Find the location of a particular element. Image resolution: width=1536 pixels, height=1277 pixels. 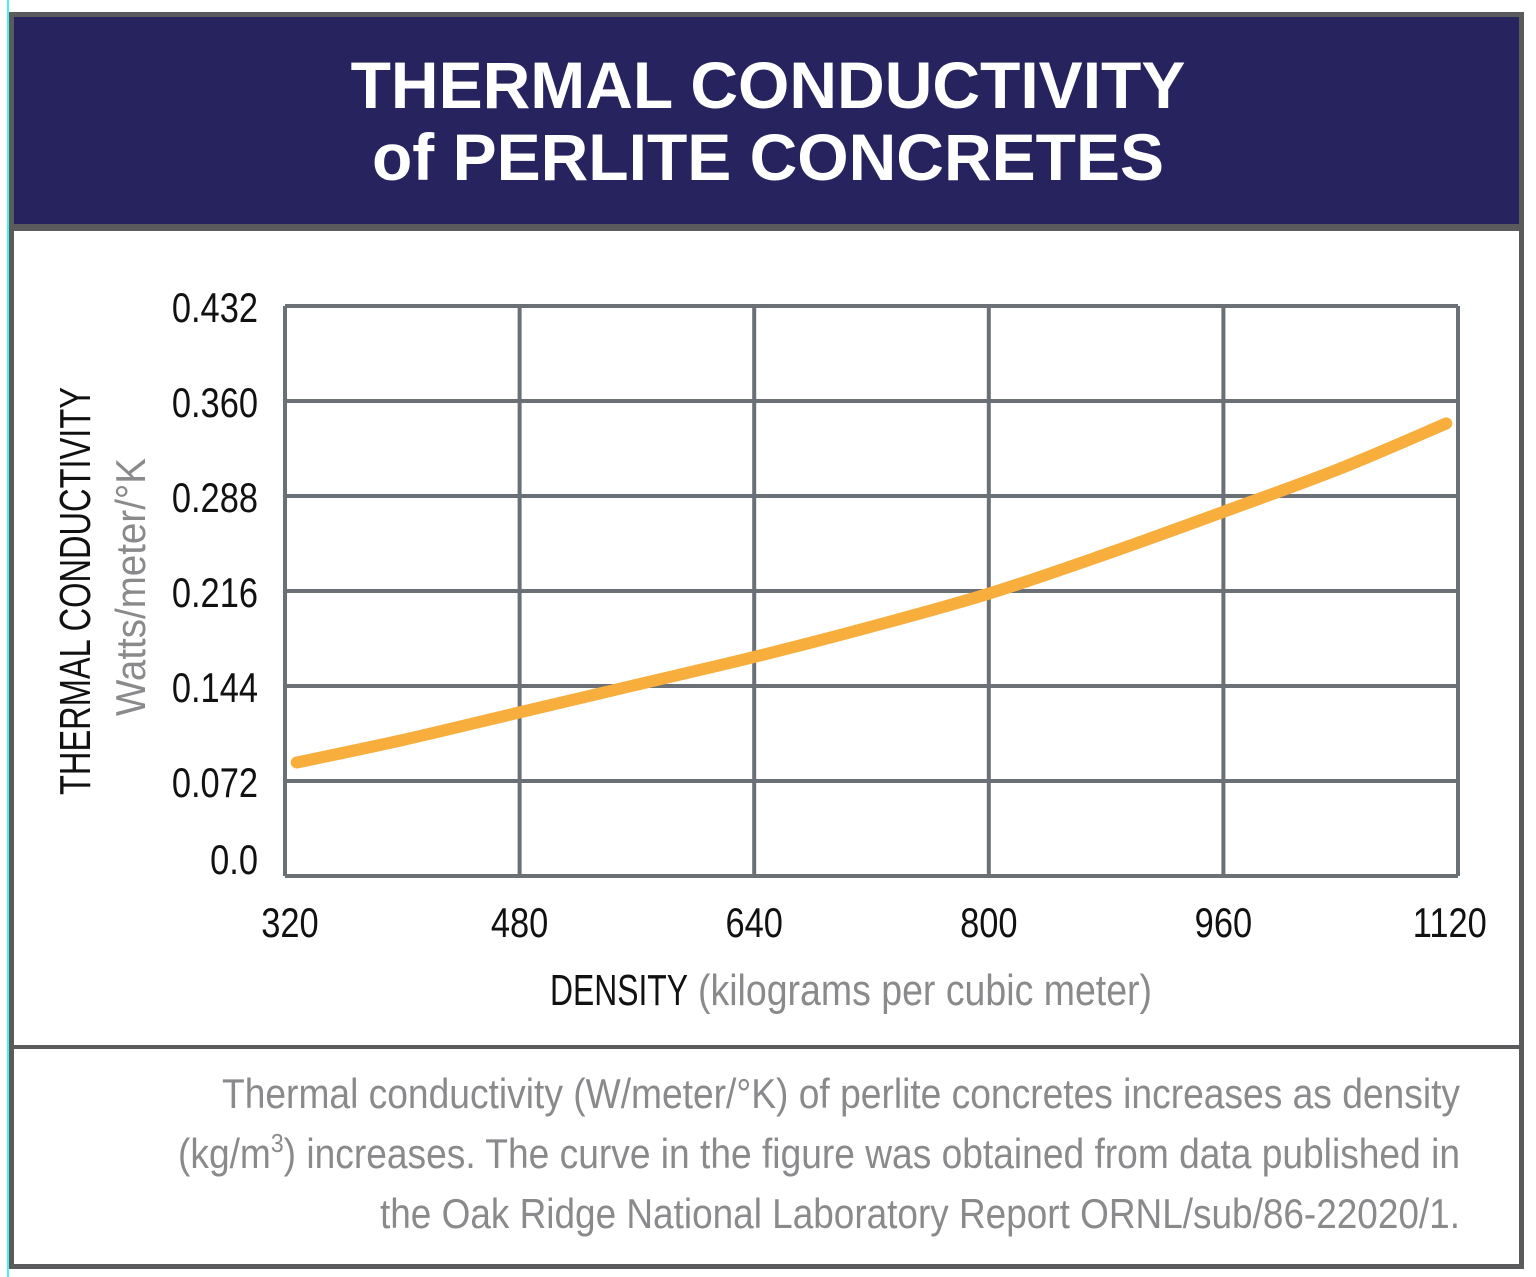

y-axis-label: THERMAL CONDUCTIVITY is located at coordinates (75, 591).